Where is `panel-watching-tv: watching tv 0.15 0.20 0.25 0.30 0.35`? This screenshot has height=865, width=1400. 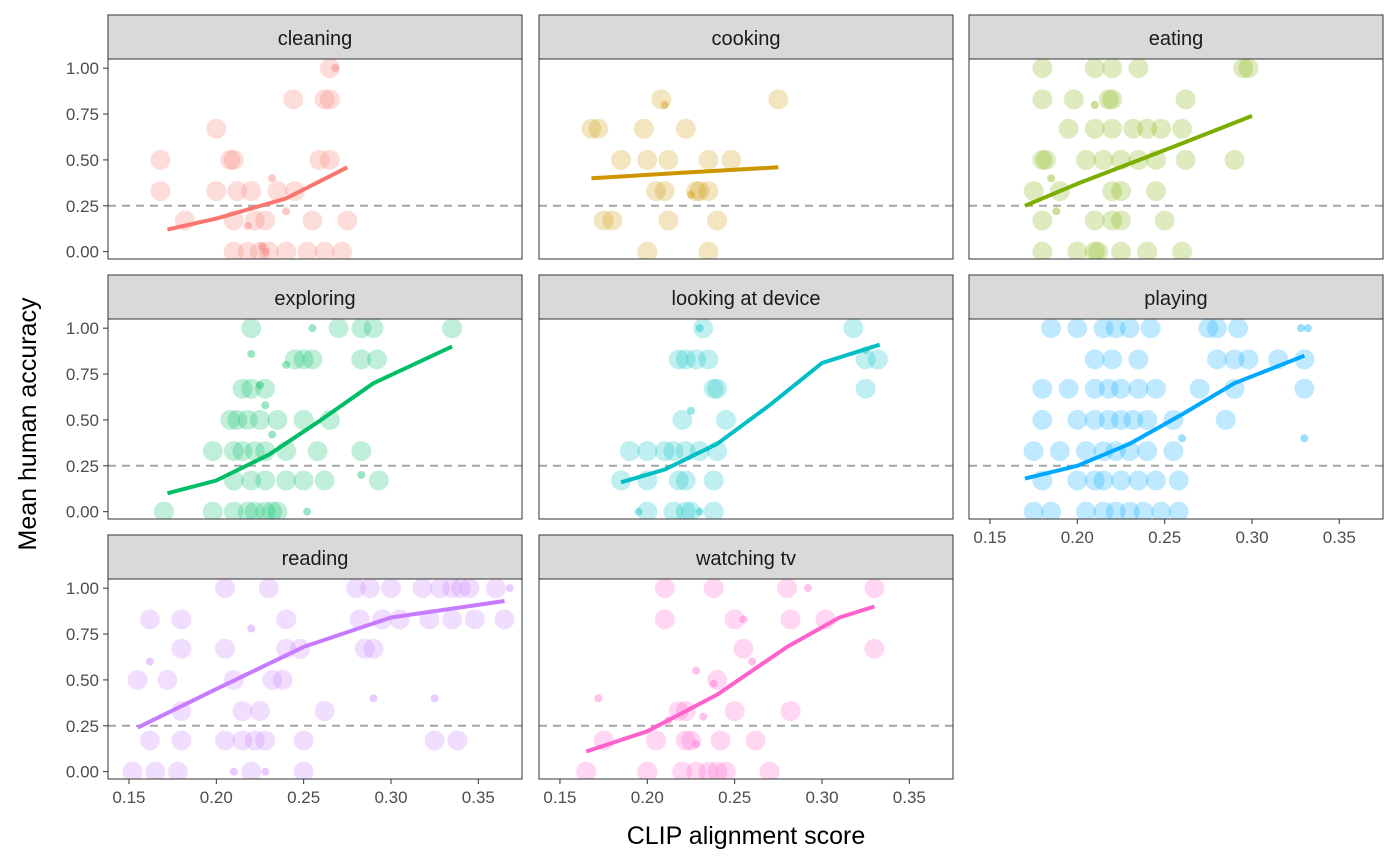
panel-watching-tv: watching tv 0.15 0.20 0.25 0.30 0.35 is located at coordinates (746, 670).